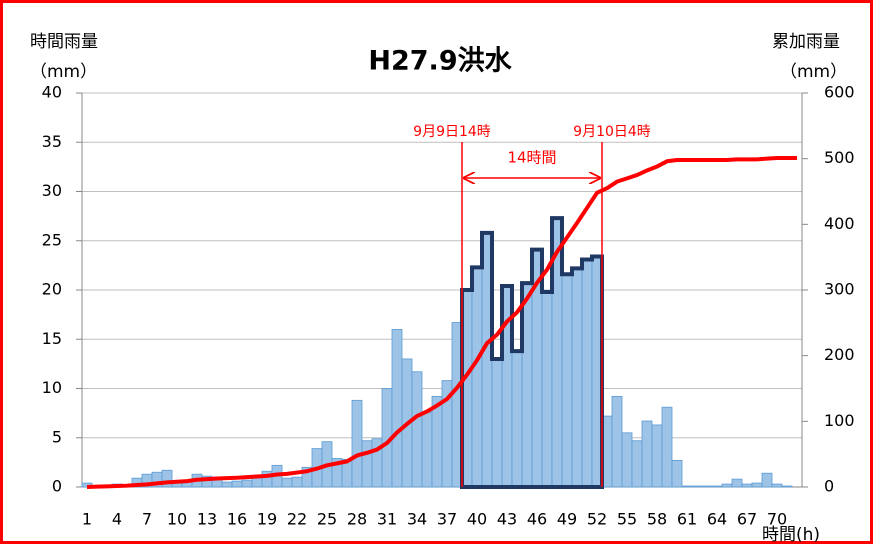 The height and width of the screenshot is (544, 873). I want to click on x-tick-label: 70, so click(777, 519).